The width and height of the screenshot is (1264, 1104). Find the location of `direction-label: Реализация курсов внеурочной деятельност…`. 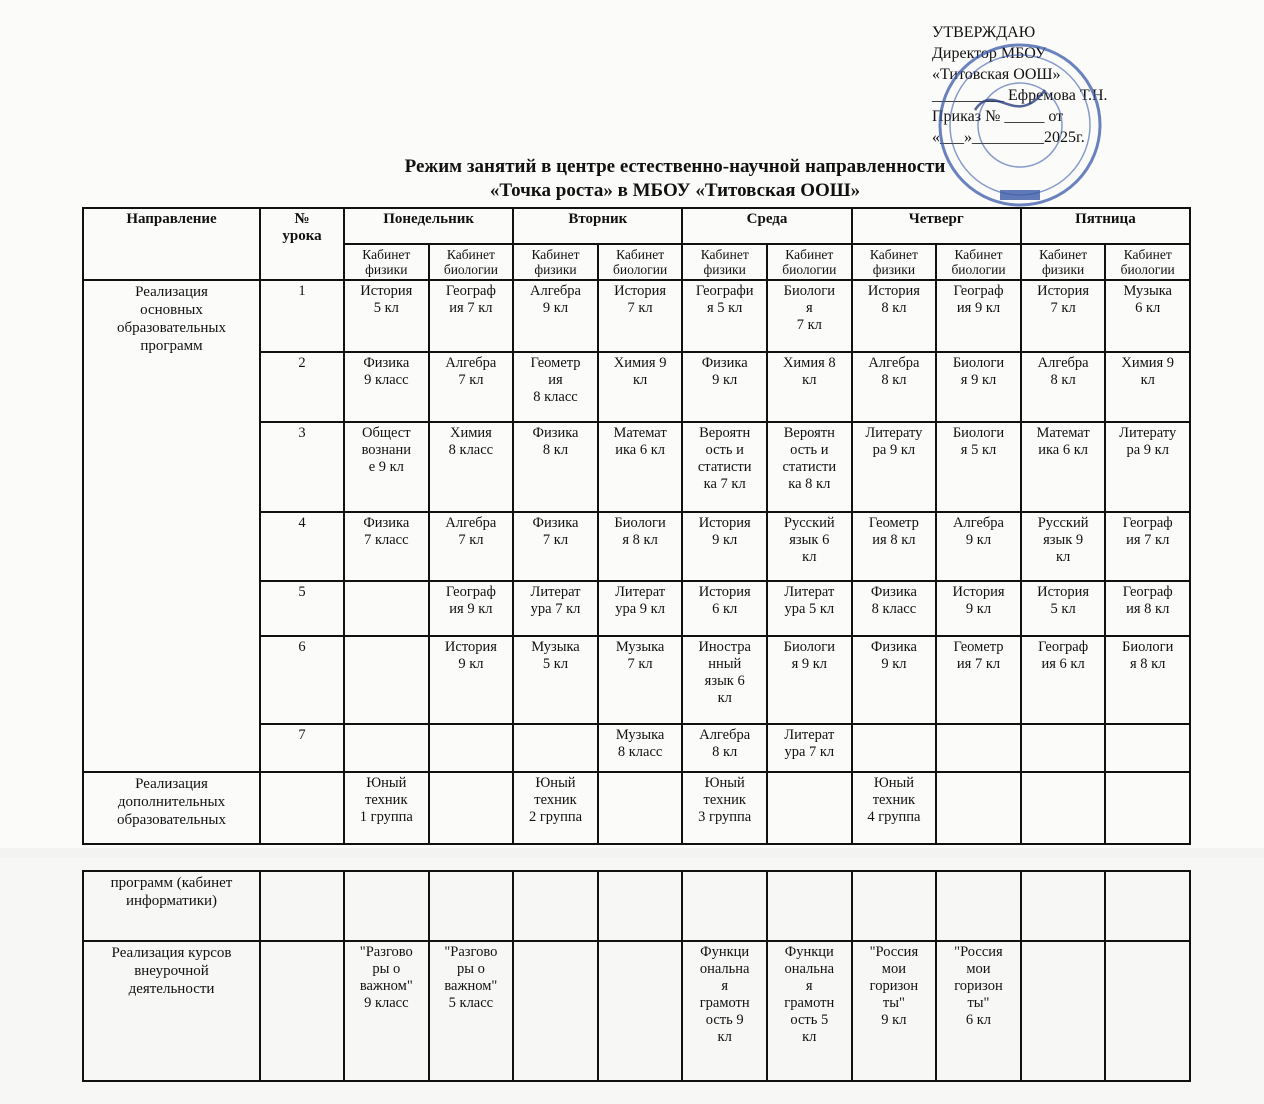

direction-label: Реализация курсов внеурочной деятельност… is located at coordinates (171, 1011).